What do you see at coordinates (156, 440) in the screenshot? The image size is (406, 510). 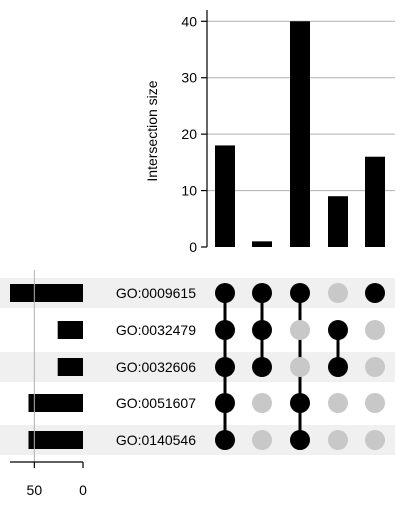 I see `set-label-4: GO:0140546` at bounding box center [156, 440].